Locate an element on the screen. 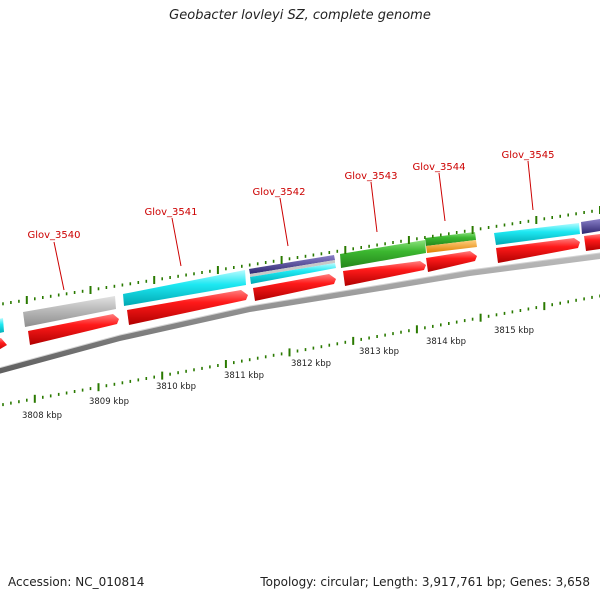 The width and height of the screenshot is (600, 600). gene-label: Glov_3544 is located at coordinates (438, 167).